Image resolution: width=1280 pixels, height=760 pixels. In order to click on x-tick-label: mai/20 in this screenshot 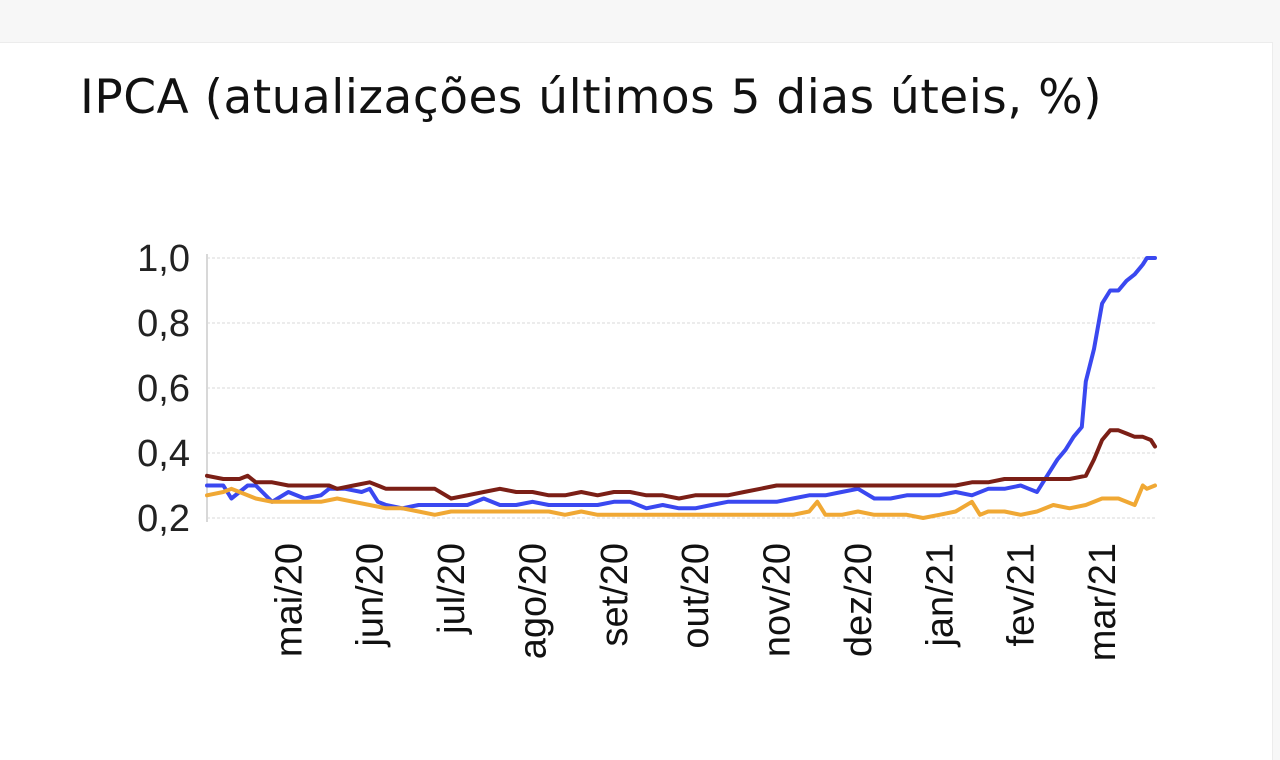, I will do `click(289, 600)`.